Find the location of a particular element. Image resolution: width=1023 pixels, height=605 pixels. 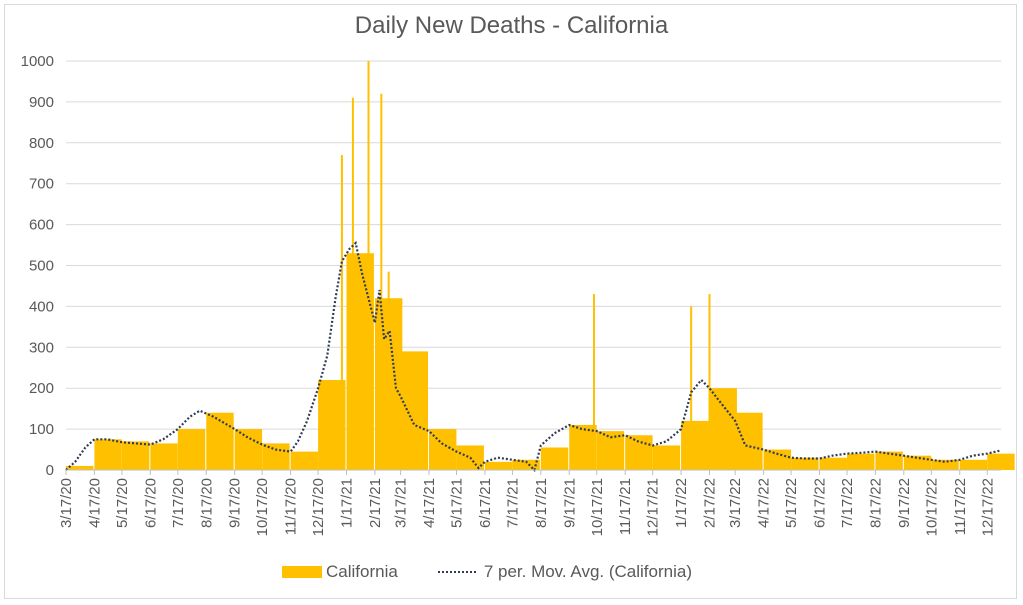

legend-bar-swatch is located at coordinates (302, 572).